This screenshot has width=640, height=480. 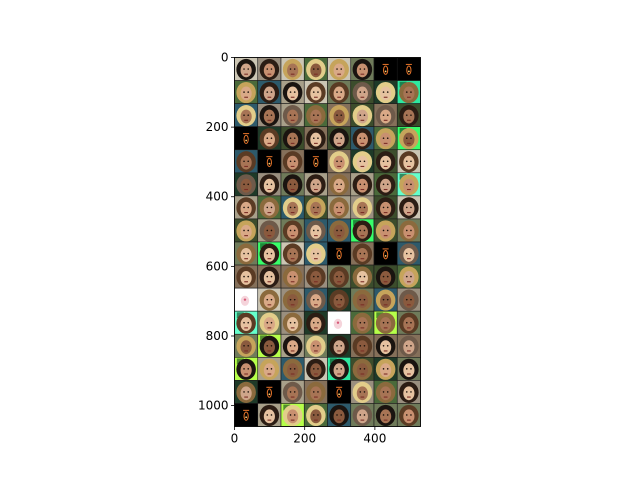 I want to click on grid-tile-r12-c1, so click(x=269, y=345).